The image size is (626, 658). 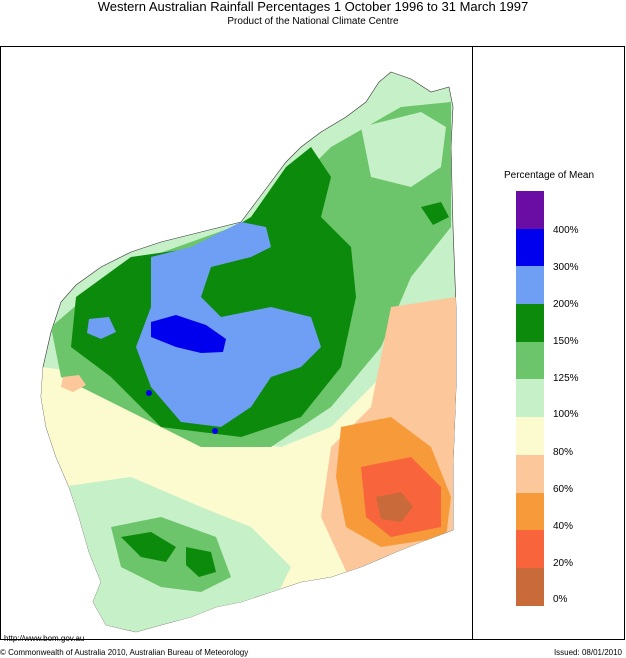 What do you see at coordinates (566, 267) in the screenshot?
I see `legend-tick: 300%` at bounding box center [566, 267].